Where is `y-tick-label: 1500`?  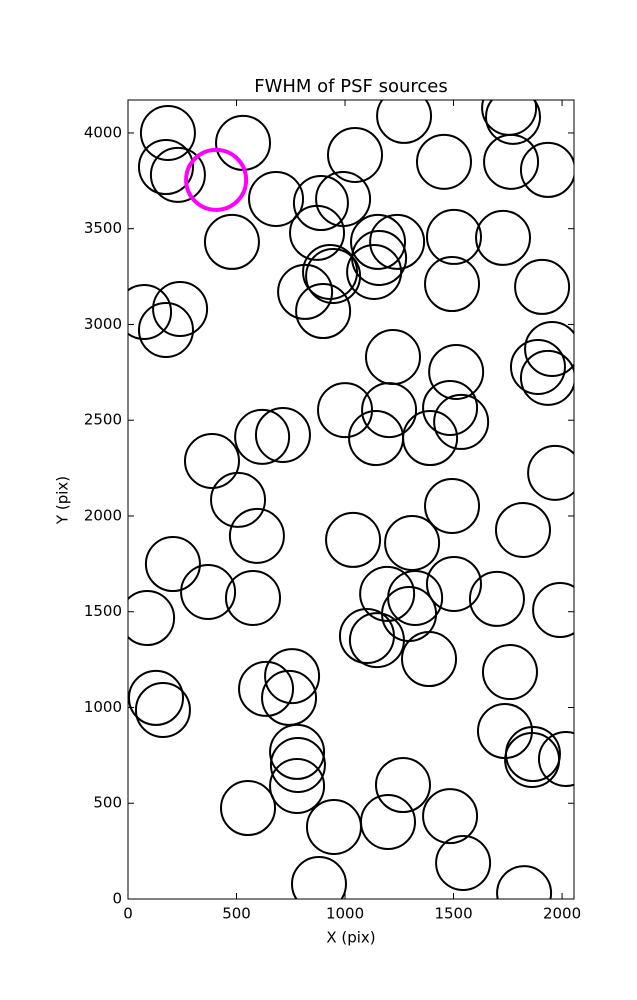 y-tick-label: 1500 is located at coordinates (103, 611).